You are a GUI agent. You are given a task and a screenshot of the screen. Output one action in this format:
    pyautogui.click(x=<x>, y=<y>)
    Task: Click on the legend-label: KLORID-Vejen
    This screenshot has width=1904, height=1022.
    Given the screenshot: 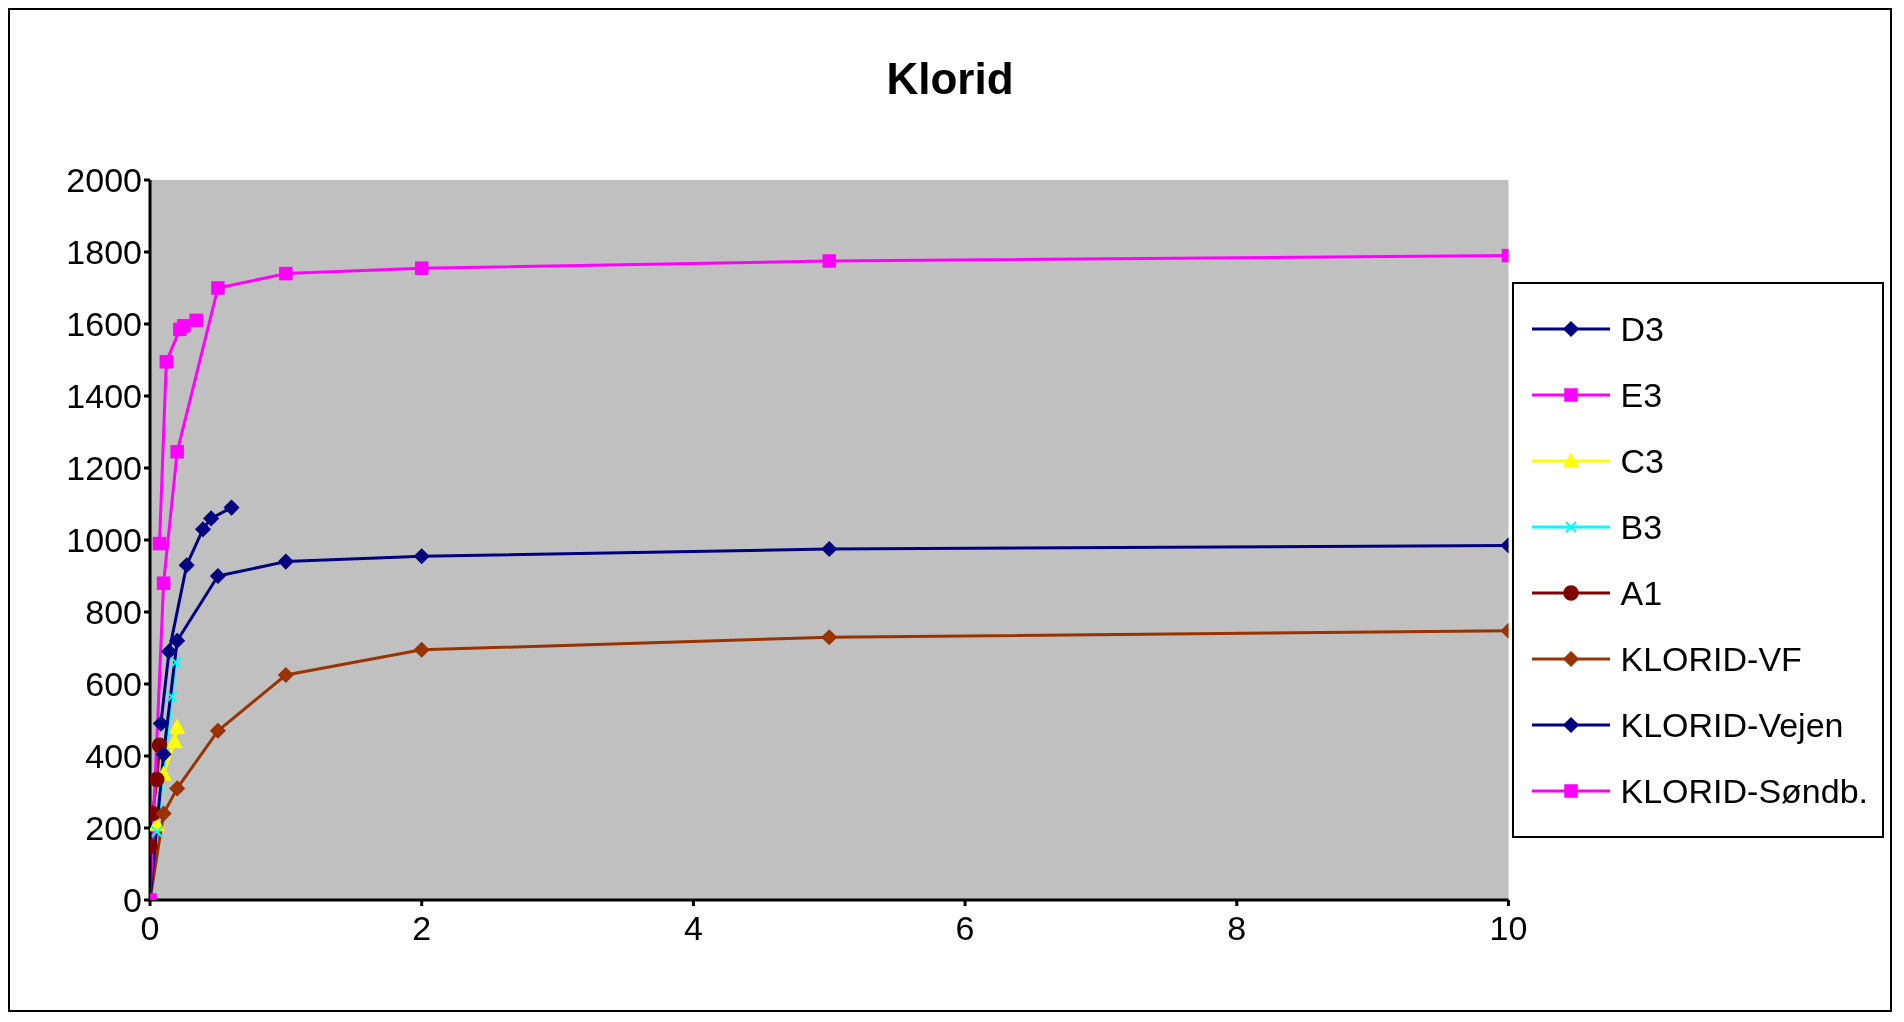 What is the action you would take?
    pyautogui.click(x=1732, y=725)
    